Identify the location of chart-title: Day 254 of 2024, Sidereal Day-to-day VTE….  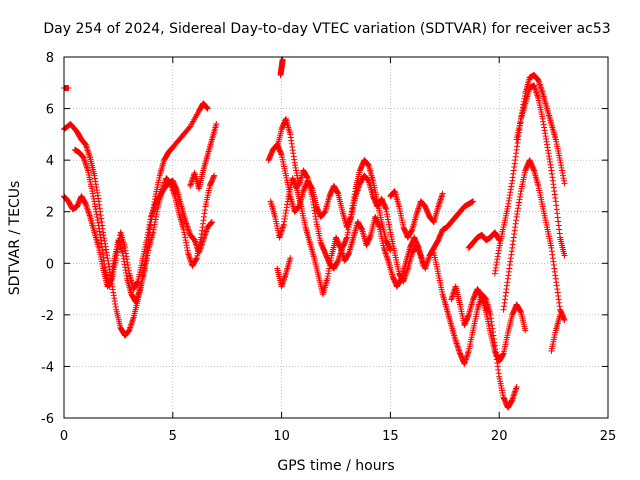
(326, 29).